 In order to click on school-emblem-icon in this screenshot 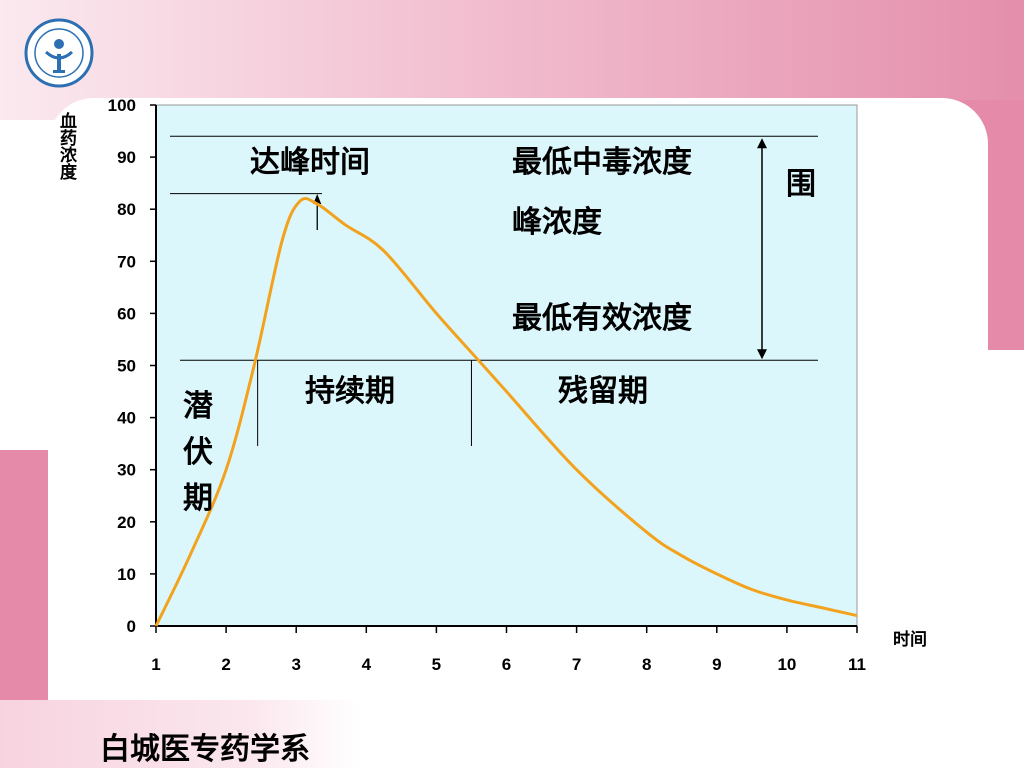, I will do `click(59, 53)`.